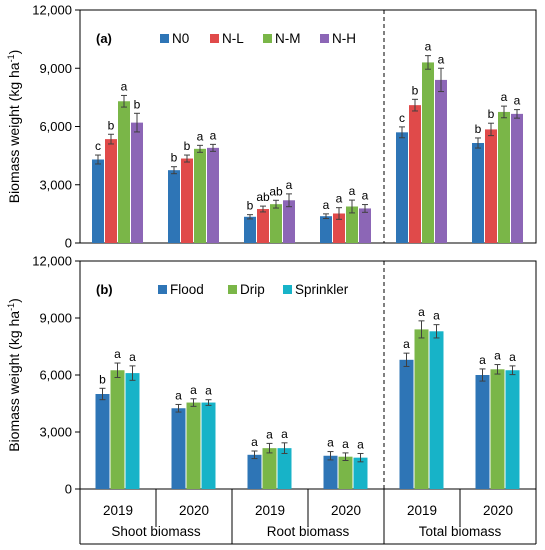 This screenshot has height=550, width=545. What do you see at coordinates (252, 289) in the screenshot?
I see `legend-label: Drip` at bounding box center [252, 289].